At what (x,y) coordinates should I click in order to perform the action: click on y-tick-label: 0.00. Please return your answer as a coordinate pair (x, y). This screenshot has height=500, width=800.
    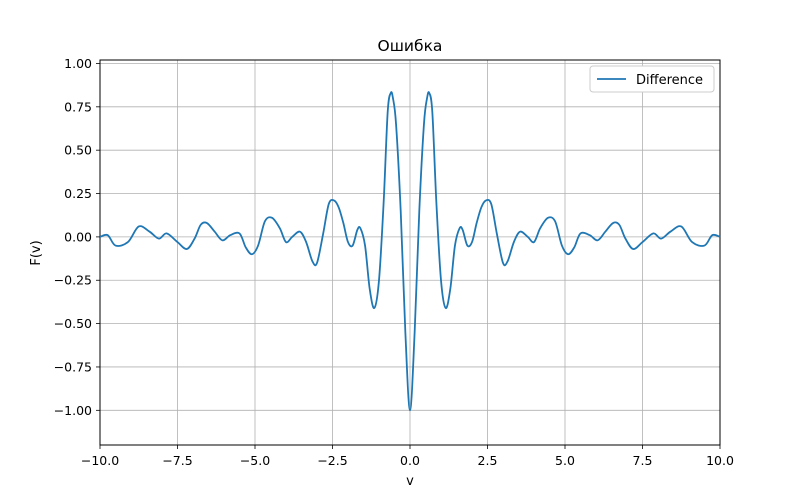
    Looking at the image, I should click on (78, 236).